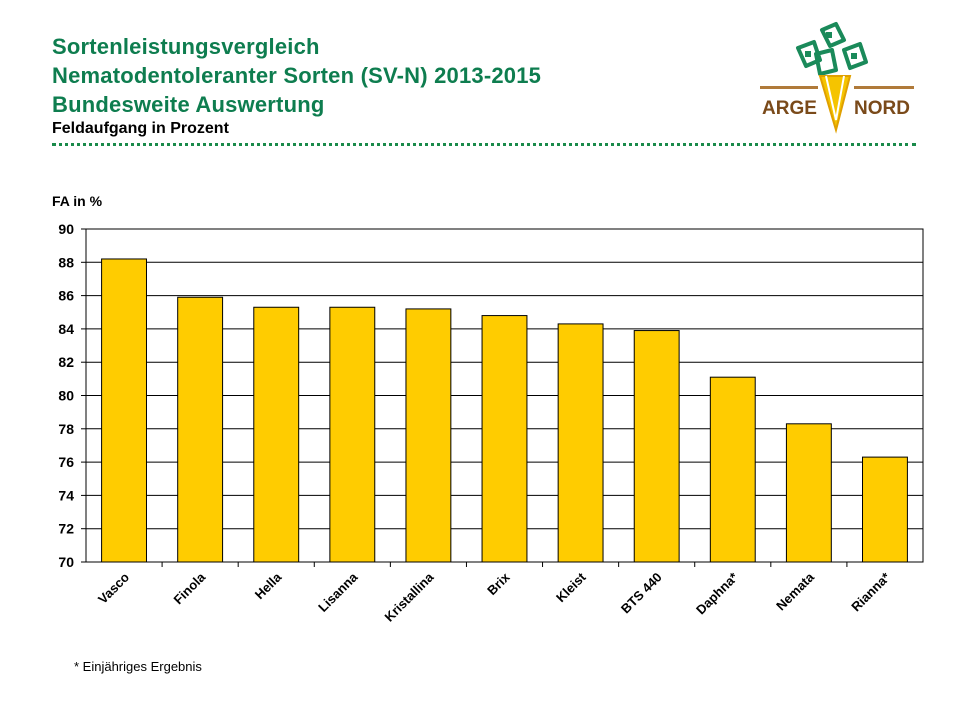  Describe the element at coordinates (200, 429) in the screenshot. I see `bar-finola` at that location.